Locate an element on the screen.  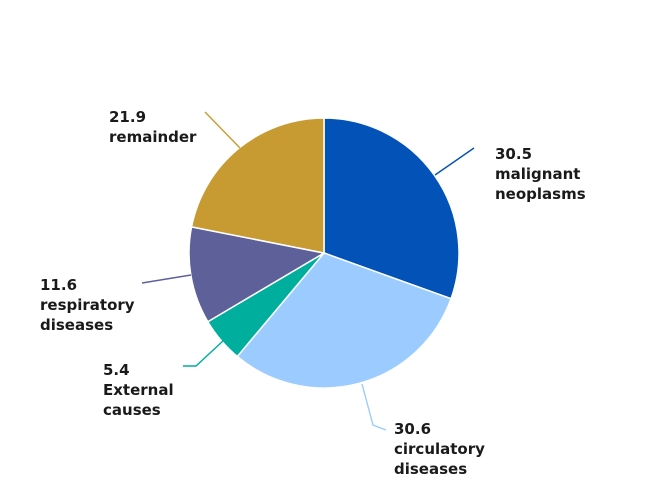
slice-label: 11.6 respiratory diseases is located at coordinates (87, 305).